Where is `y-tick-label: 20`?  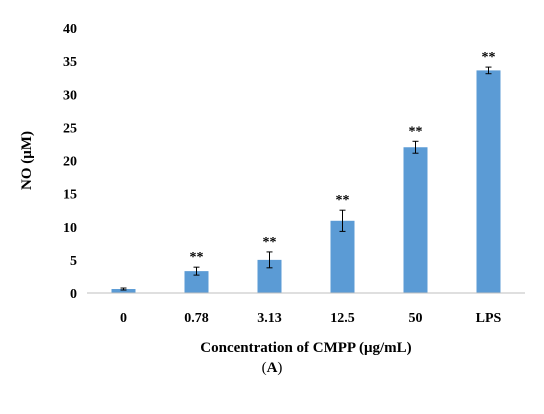
y-tick-label: 20 is located at coordinates (70, 162).